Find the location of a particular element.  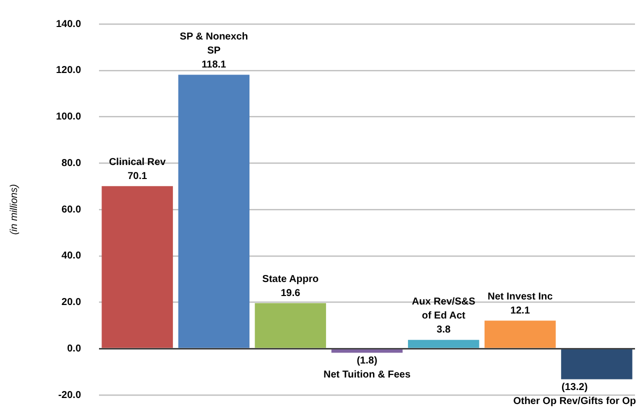

x-tick-label: SP & Nonexch SP is located at coordinates (214, 44).